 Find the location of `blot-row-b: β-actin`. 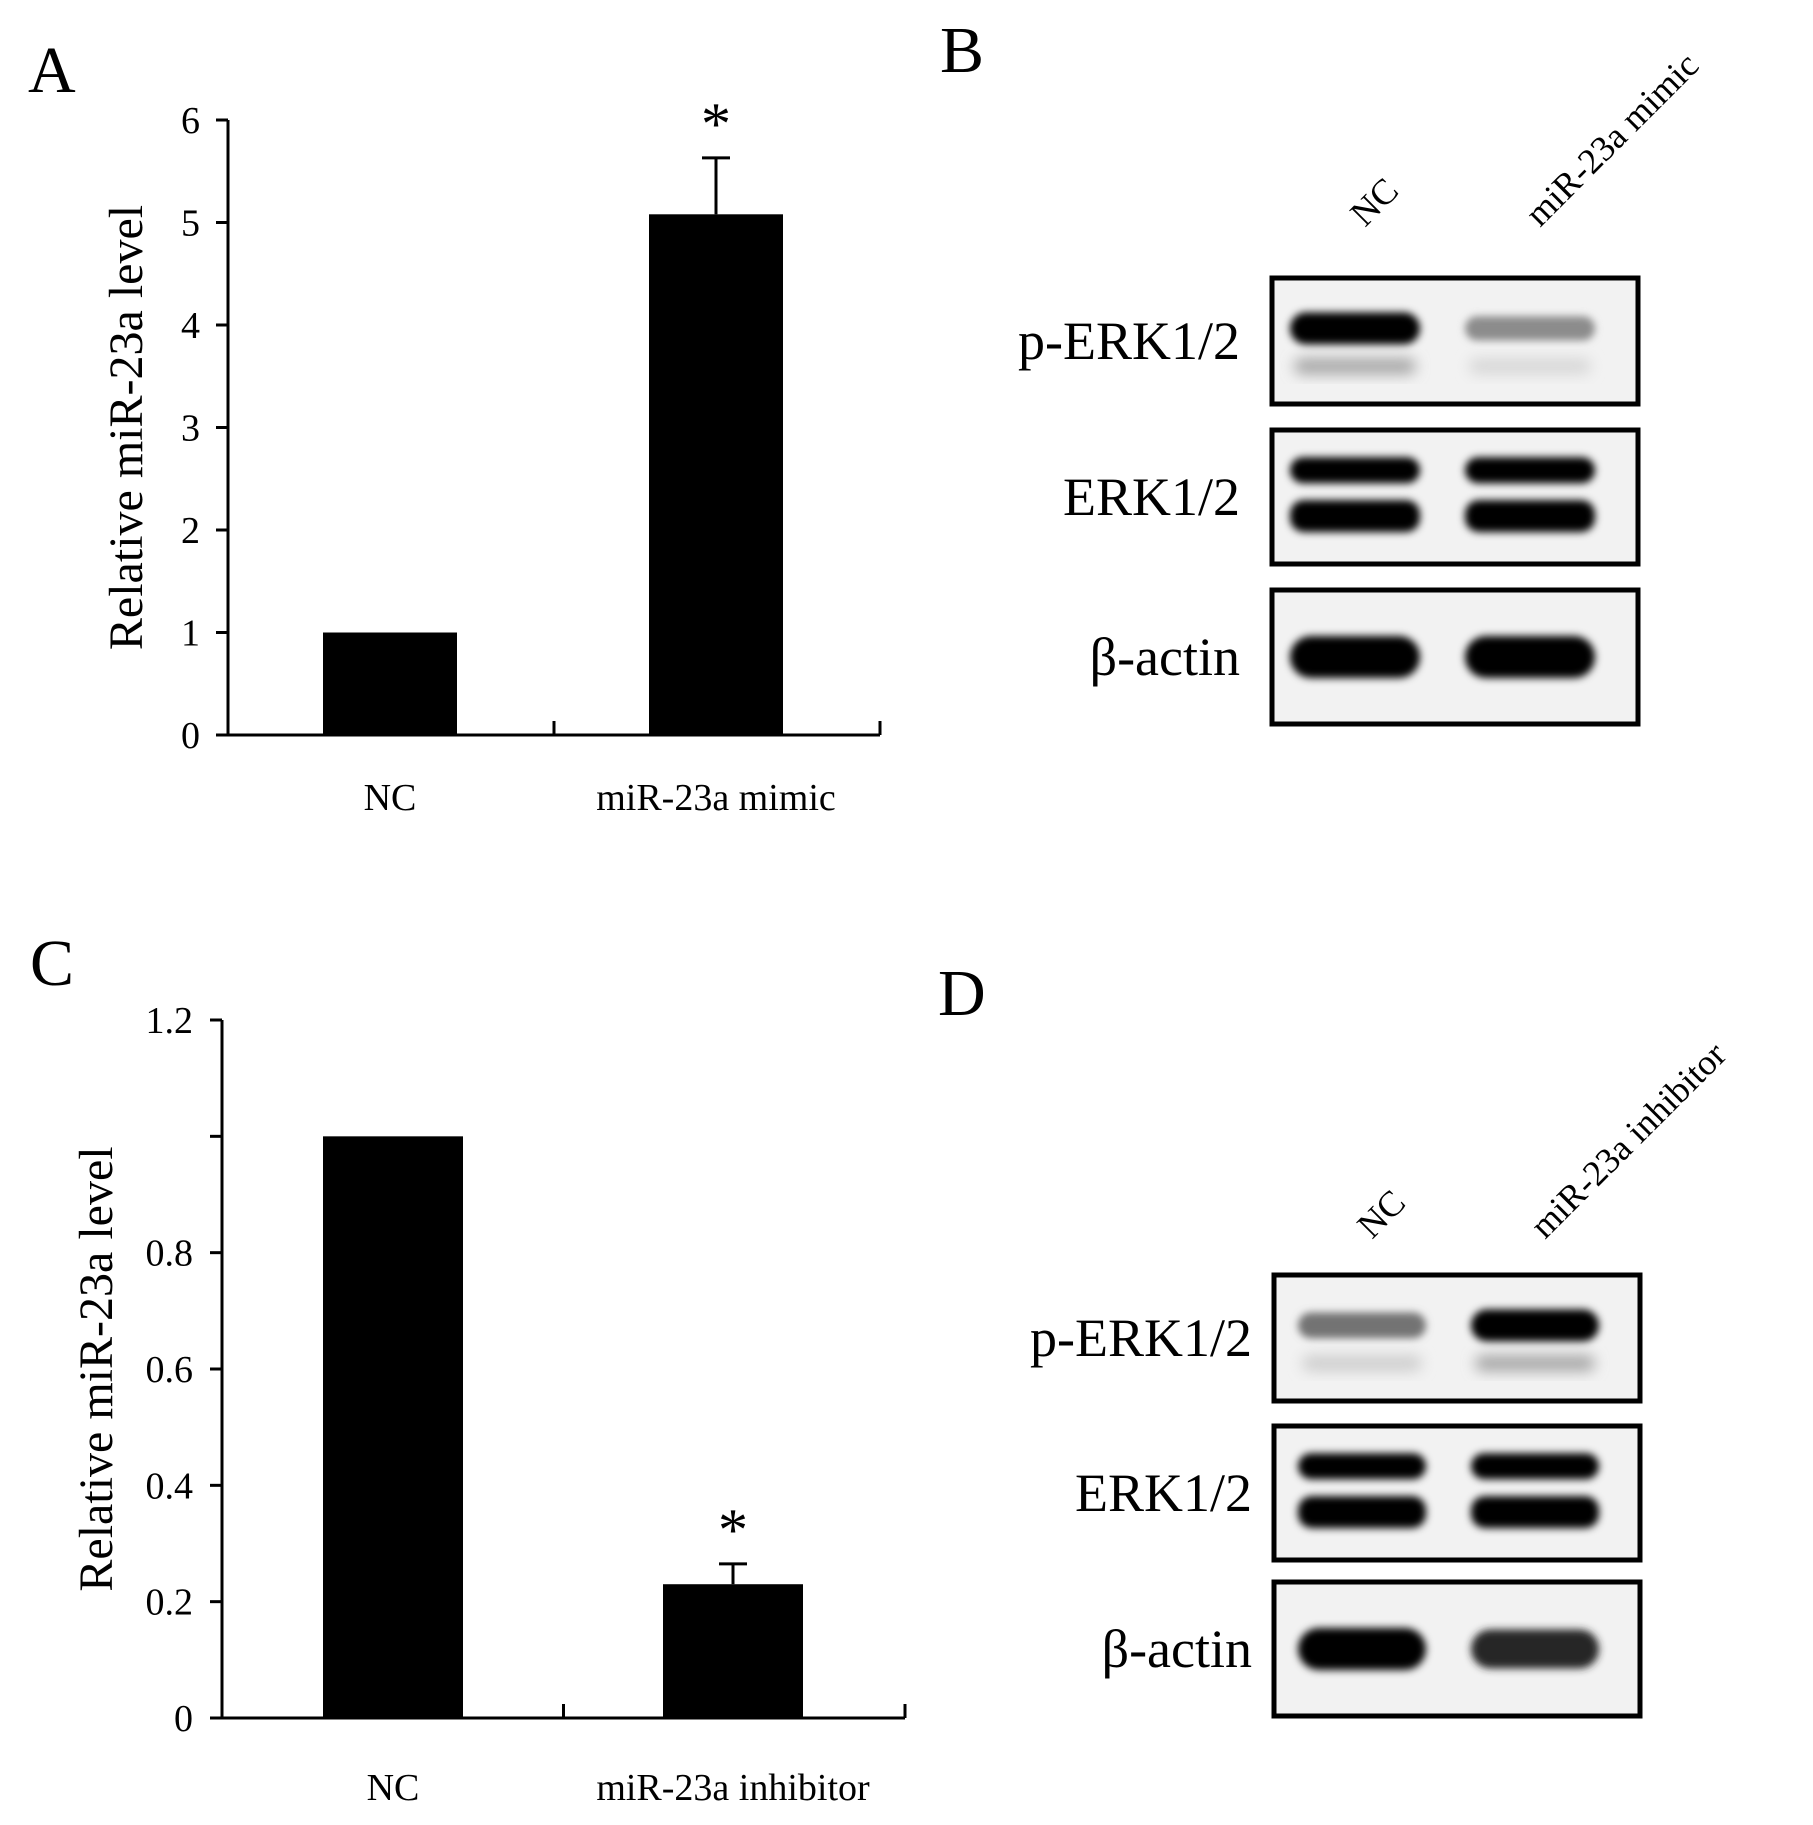

blot-row-b: β-actin is located at coordinates (1365, 657).